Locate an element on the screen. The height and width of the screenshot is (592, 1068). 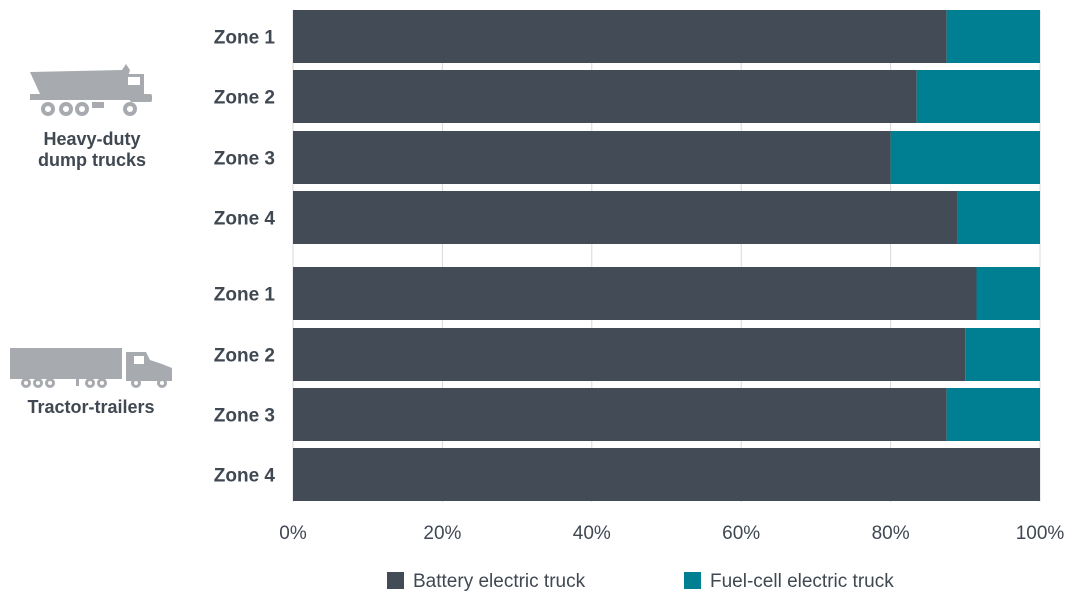
group-label-dump-trucks: Heavy-duty dump trucks is located at coordinates (92, 150).